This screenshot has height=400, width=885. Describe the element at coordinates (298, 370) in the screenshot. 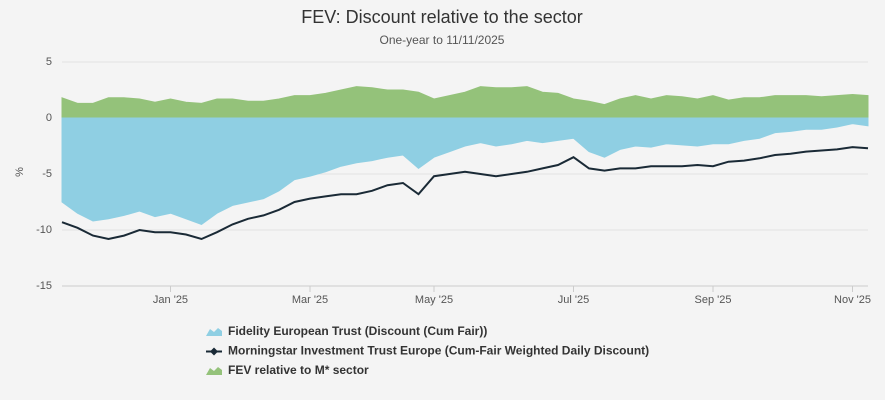

I see `legend-label: FEV relative to M* sector` at that location.